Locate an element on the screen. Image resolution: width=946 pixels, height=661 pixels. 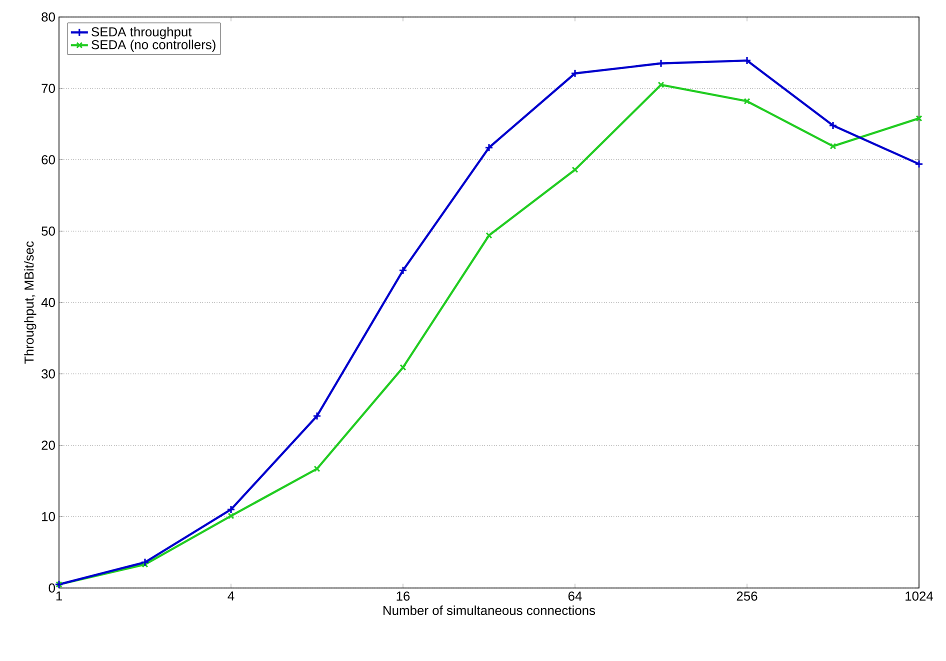
y-tick-label: 70 is located at coordinates (48, 88).